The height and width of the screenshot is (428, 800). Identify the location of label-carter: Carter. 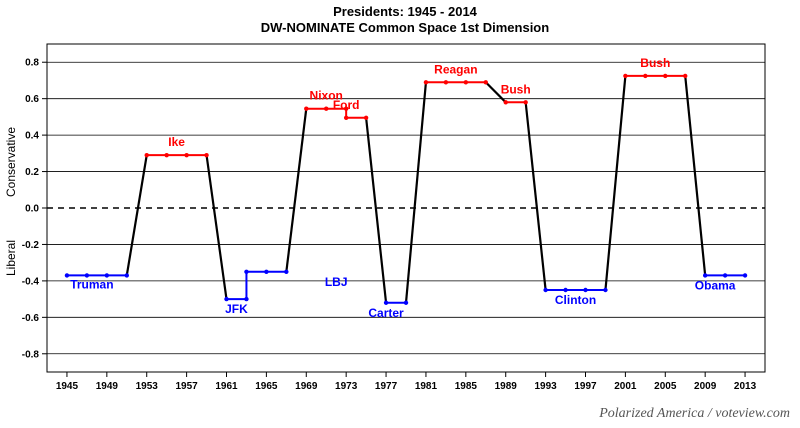
(386, 313).